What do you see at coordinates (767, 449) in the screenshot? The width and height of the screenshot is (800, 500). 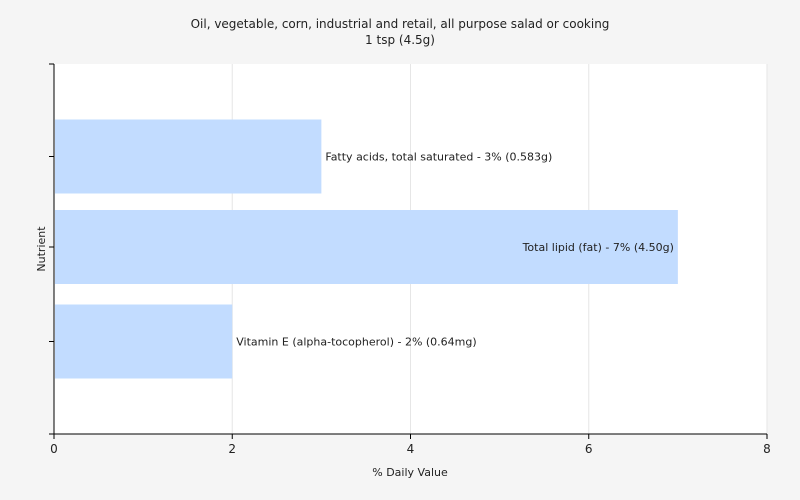 I see `x-tick-label: 8` at bounding box center [767, 449].